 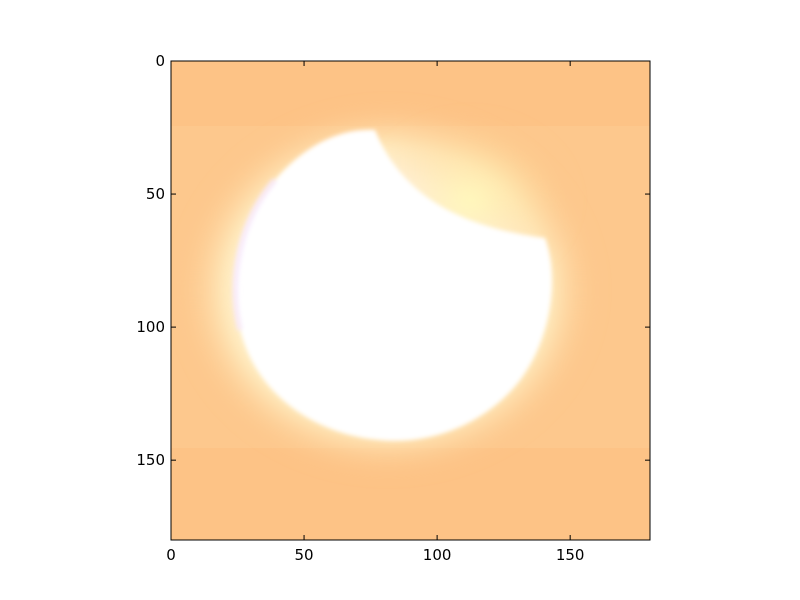 What do you see at coordinates (437, 555) in the screenshot?
I see `x-tick-label: 100` at bounding box center [437, 555].